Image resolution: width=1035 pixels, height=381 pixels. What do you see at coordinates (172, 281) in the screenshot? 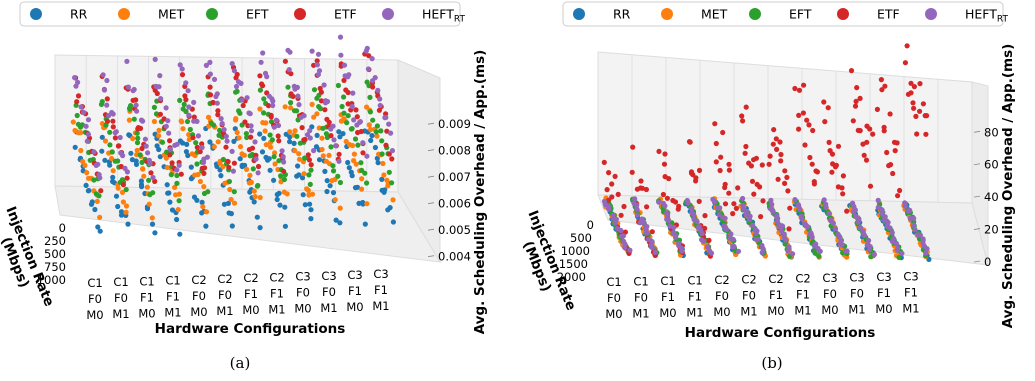
I see `x-tick-label-a-3-0: C1` at bounding box center [172, 281].